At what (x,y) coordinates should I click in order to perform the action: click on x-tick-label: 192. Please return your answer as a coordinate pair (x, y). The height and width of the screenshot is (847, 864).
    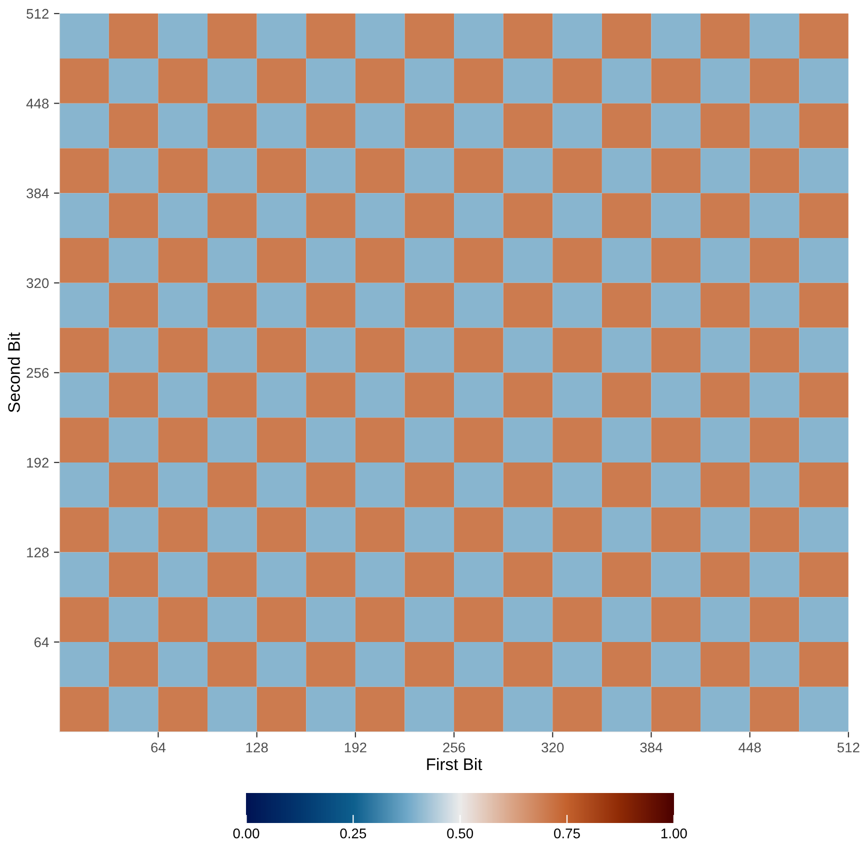
    Looking at the image, I should click on (355, 747).